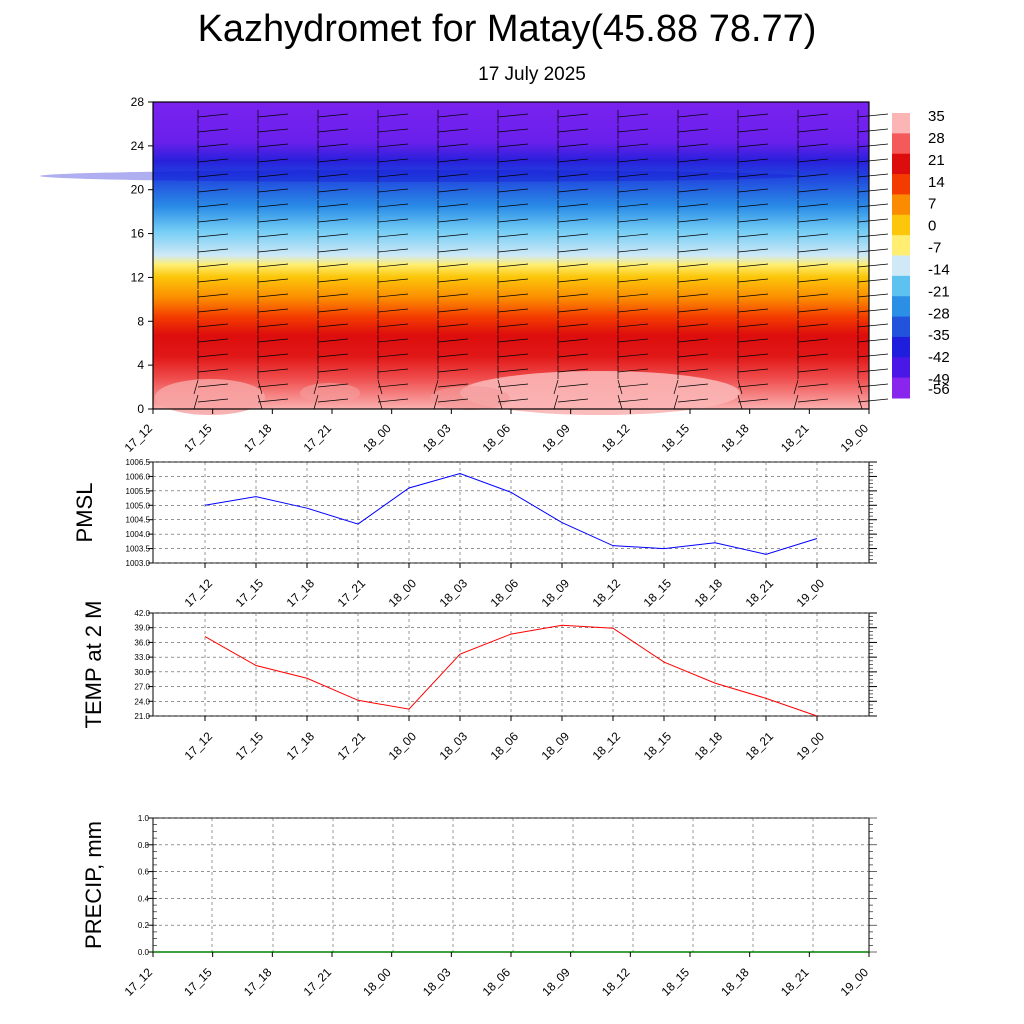 The width and height of the screenshot is (1024, 1024). Describe the element at coordinates (420, 176) in the screenshot. I see `heatmap-cold-band` at that location.